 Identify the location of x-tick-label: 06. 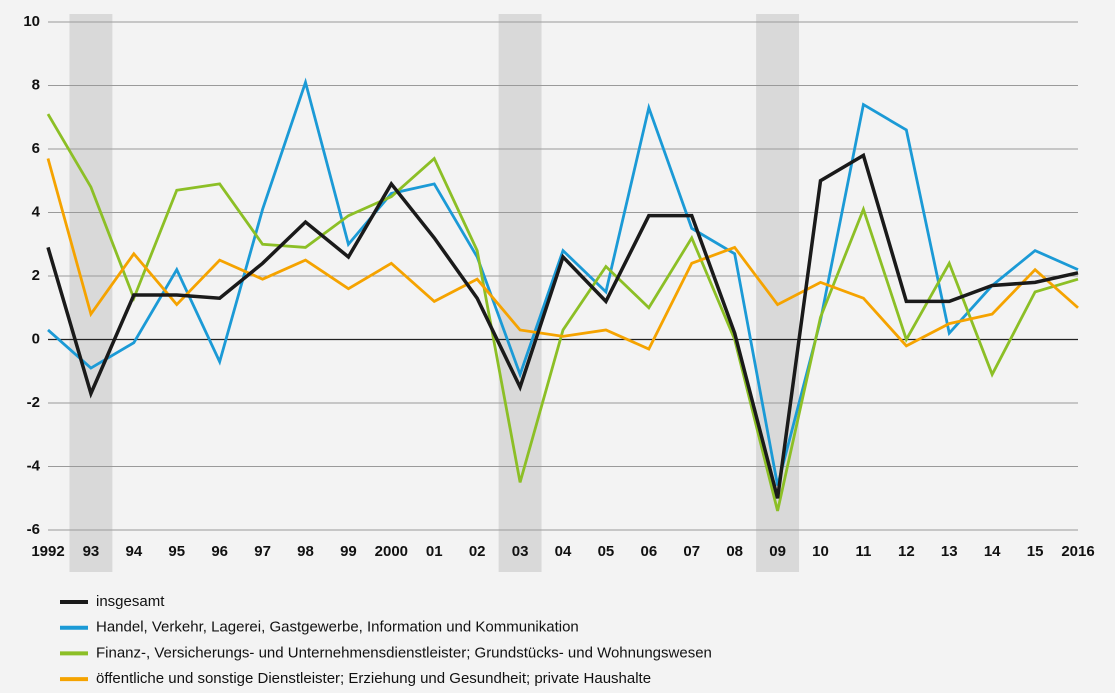
(648, 551).